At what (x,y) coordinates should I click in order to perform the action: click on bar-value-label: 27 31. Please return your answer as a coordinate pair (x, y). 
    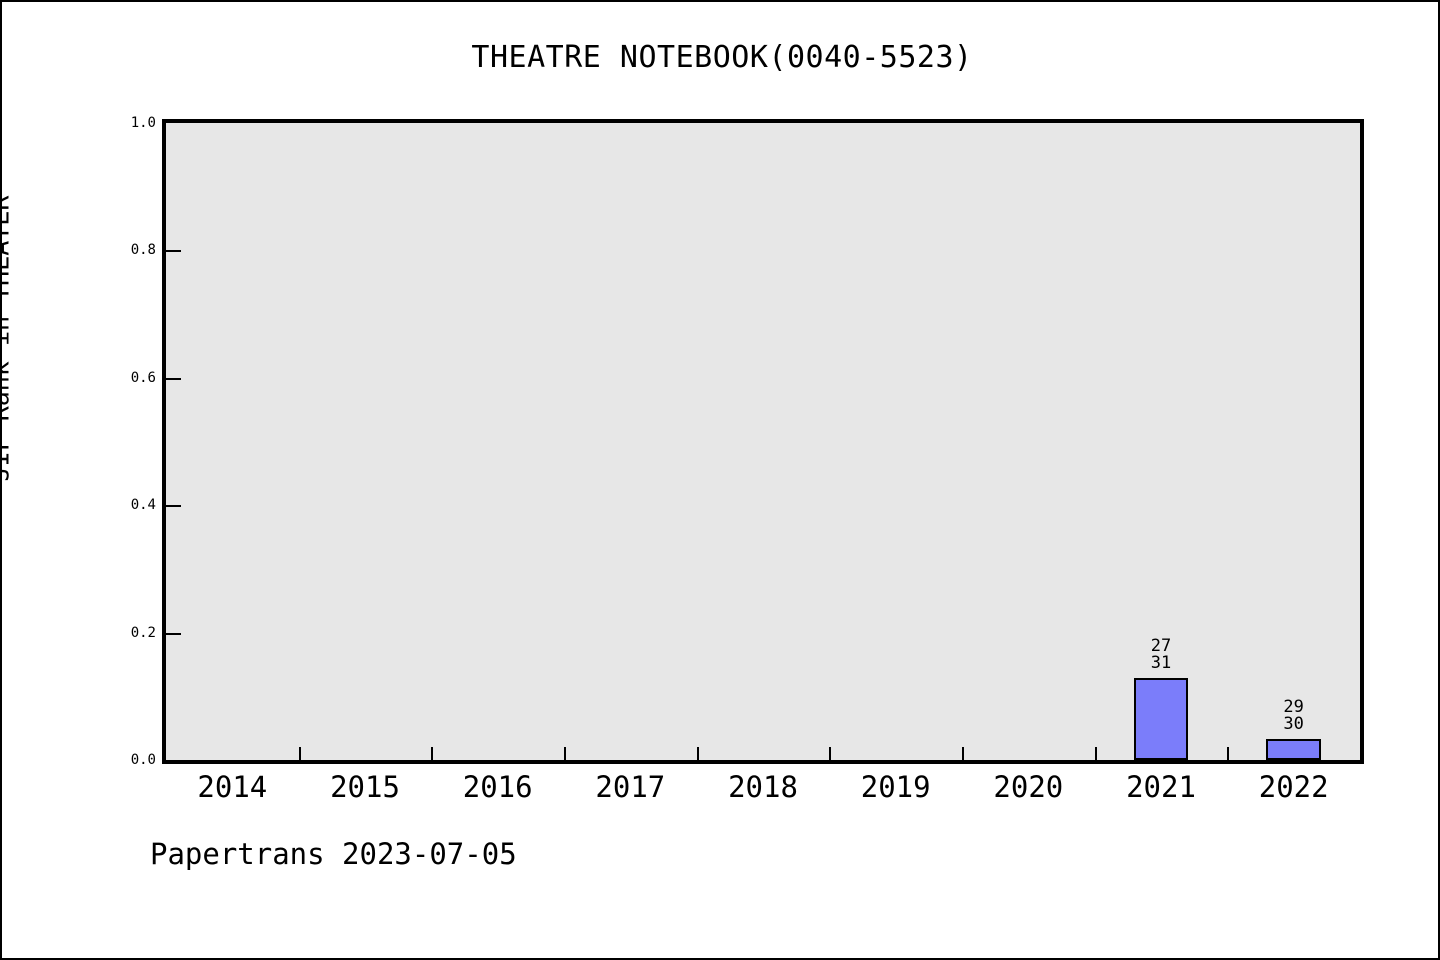
    Looking at the image, I should click on (1161, 654).